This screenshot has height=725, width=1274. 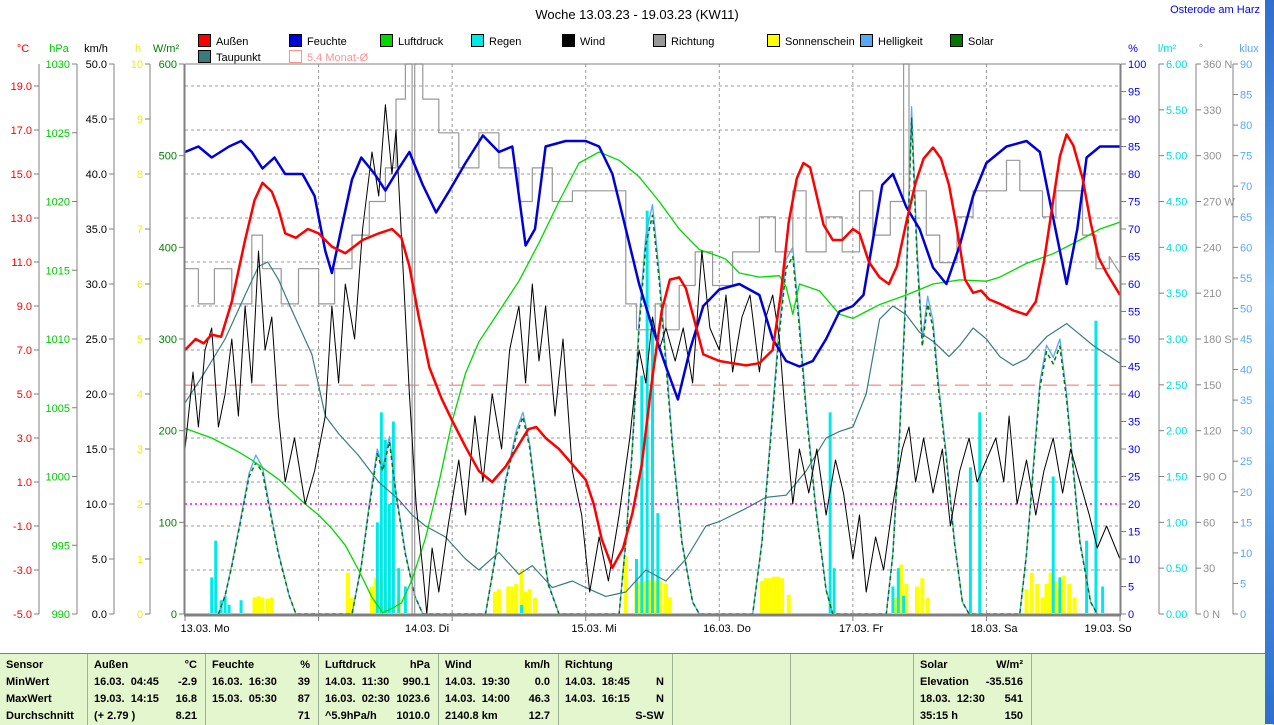 What do you see at coordinates (303, 699) in the screenshot?
I see `table-cell: 87` at bounding box center [303, 699].